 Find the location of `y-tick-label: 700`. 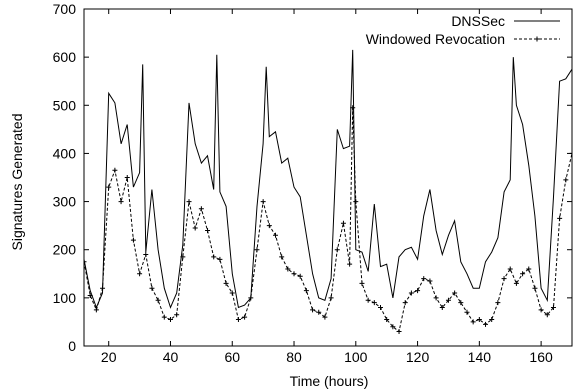

y-tick-label: 700 is located at coordinates (65, 9).